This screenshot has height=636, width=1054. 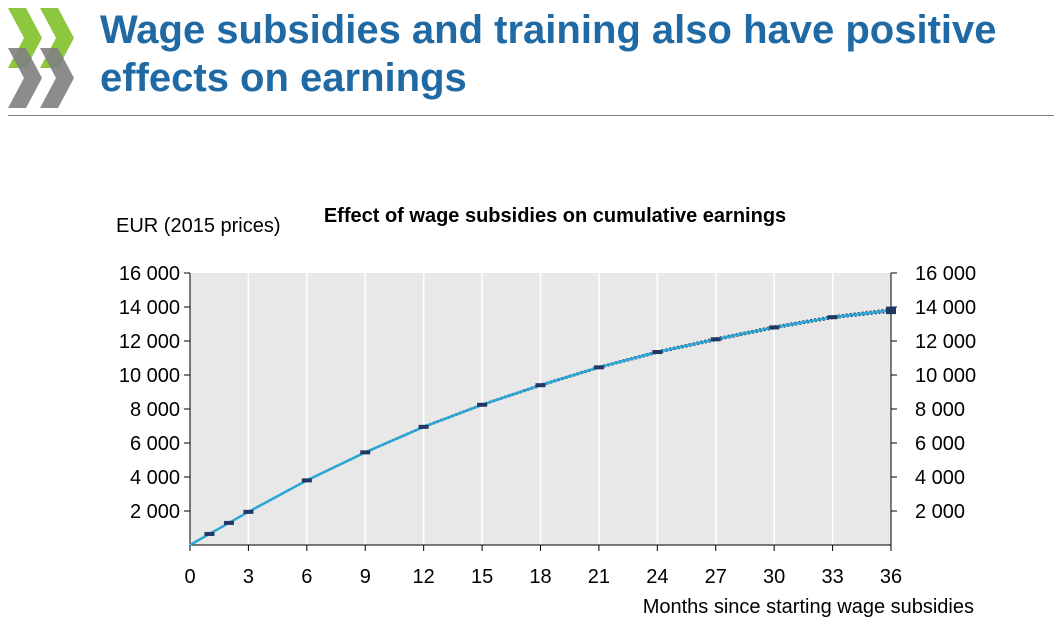 I want to click on x-tick-label: 27, so click(x=716, y=577).